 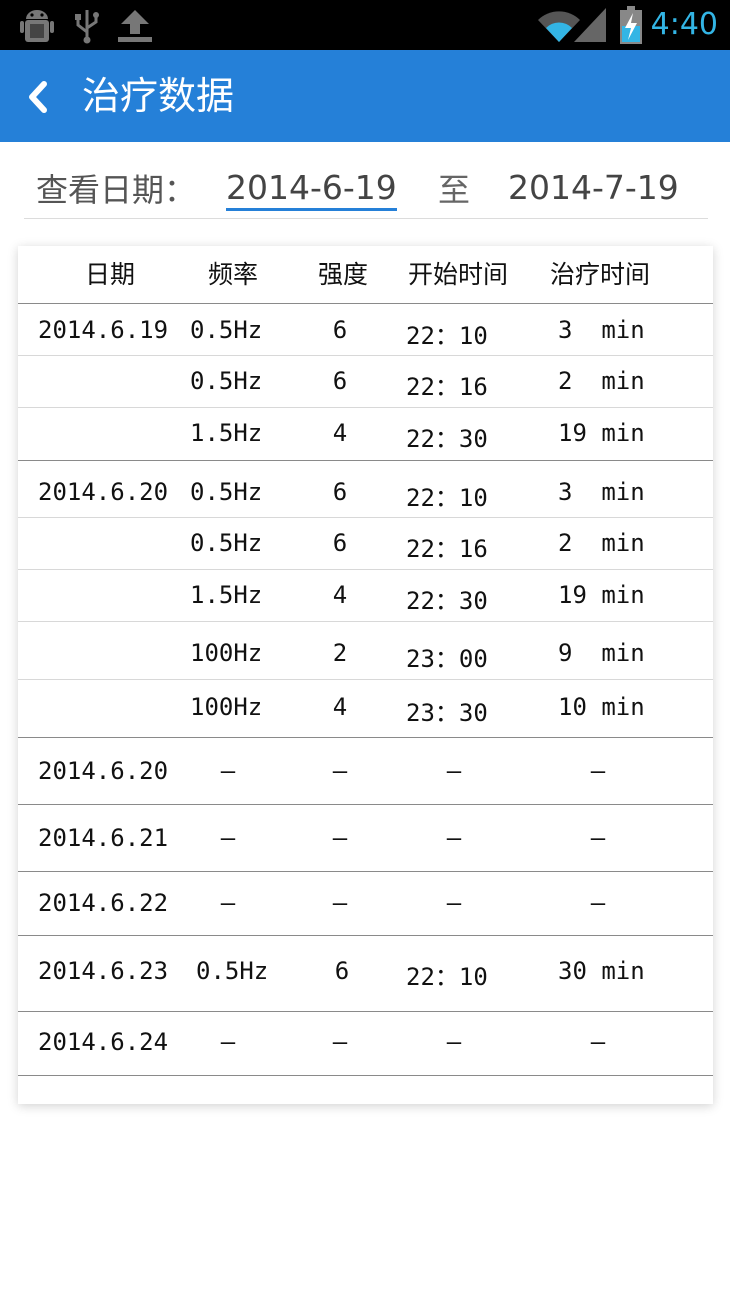 I want to click on table-header: 日期 频率 强度 开始时间 治疗时间, so click(x=365, y=275).